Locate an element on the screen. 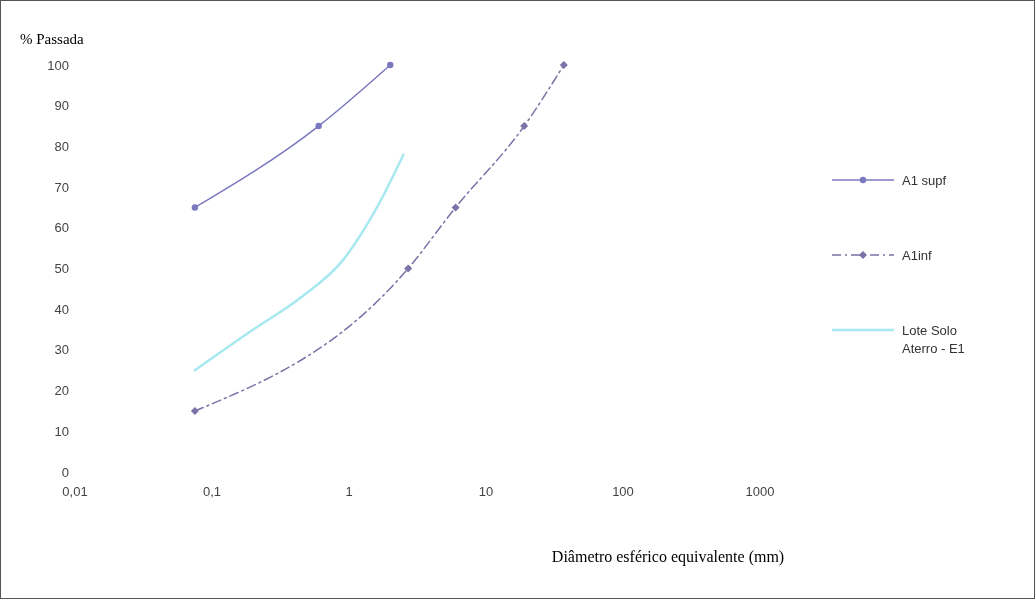  y-tick-label: 60 is located at coordinates (61, 228).